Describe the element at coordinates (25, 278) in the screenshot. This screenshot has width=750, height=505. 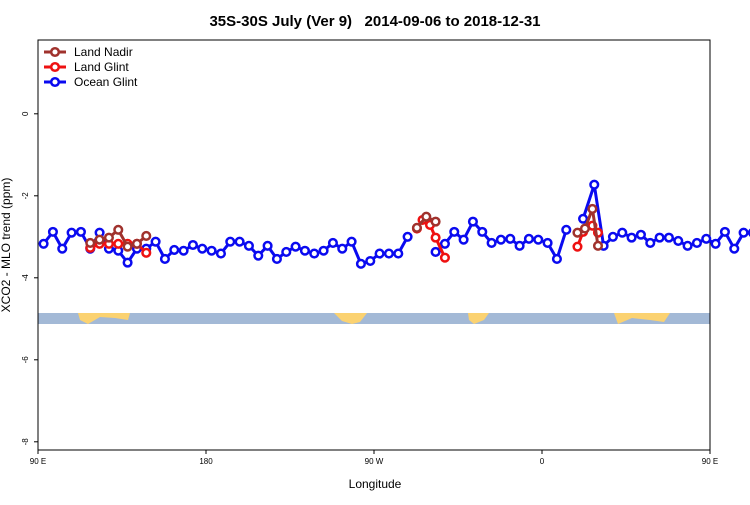
I see `y-tick-label: -4` at that location.